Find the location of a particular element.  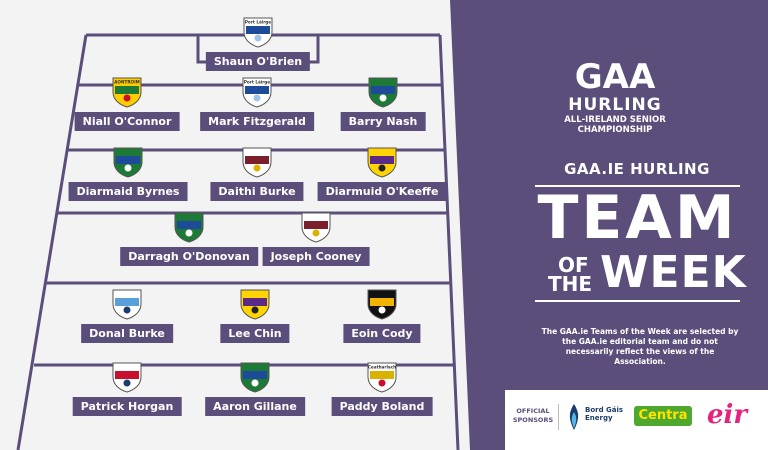

player-name: Aaron Gillane is located at coordinates (255, 406).